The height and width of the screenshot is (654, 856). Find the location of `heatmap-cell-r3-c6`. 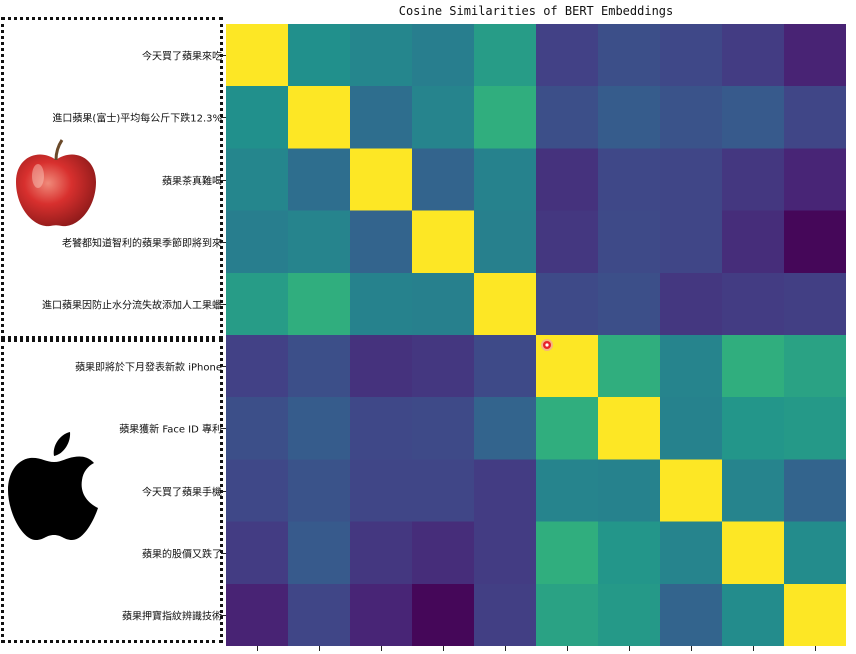

heatmap-cell-r3-c6 is located at coordinates (629, 242).